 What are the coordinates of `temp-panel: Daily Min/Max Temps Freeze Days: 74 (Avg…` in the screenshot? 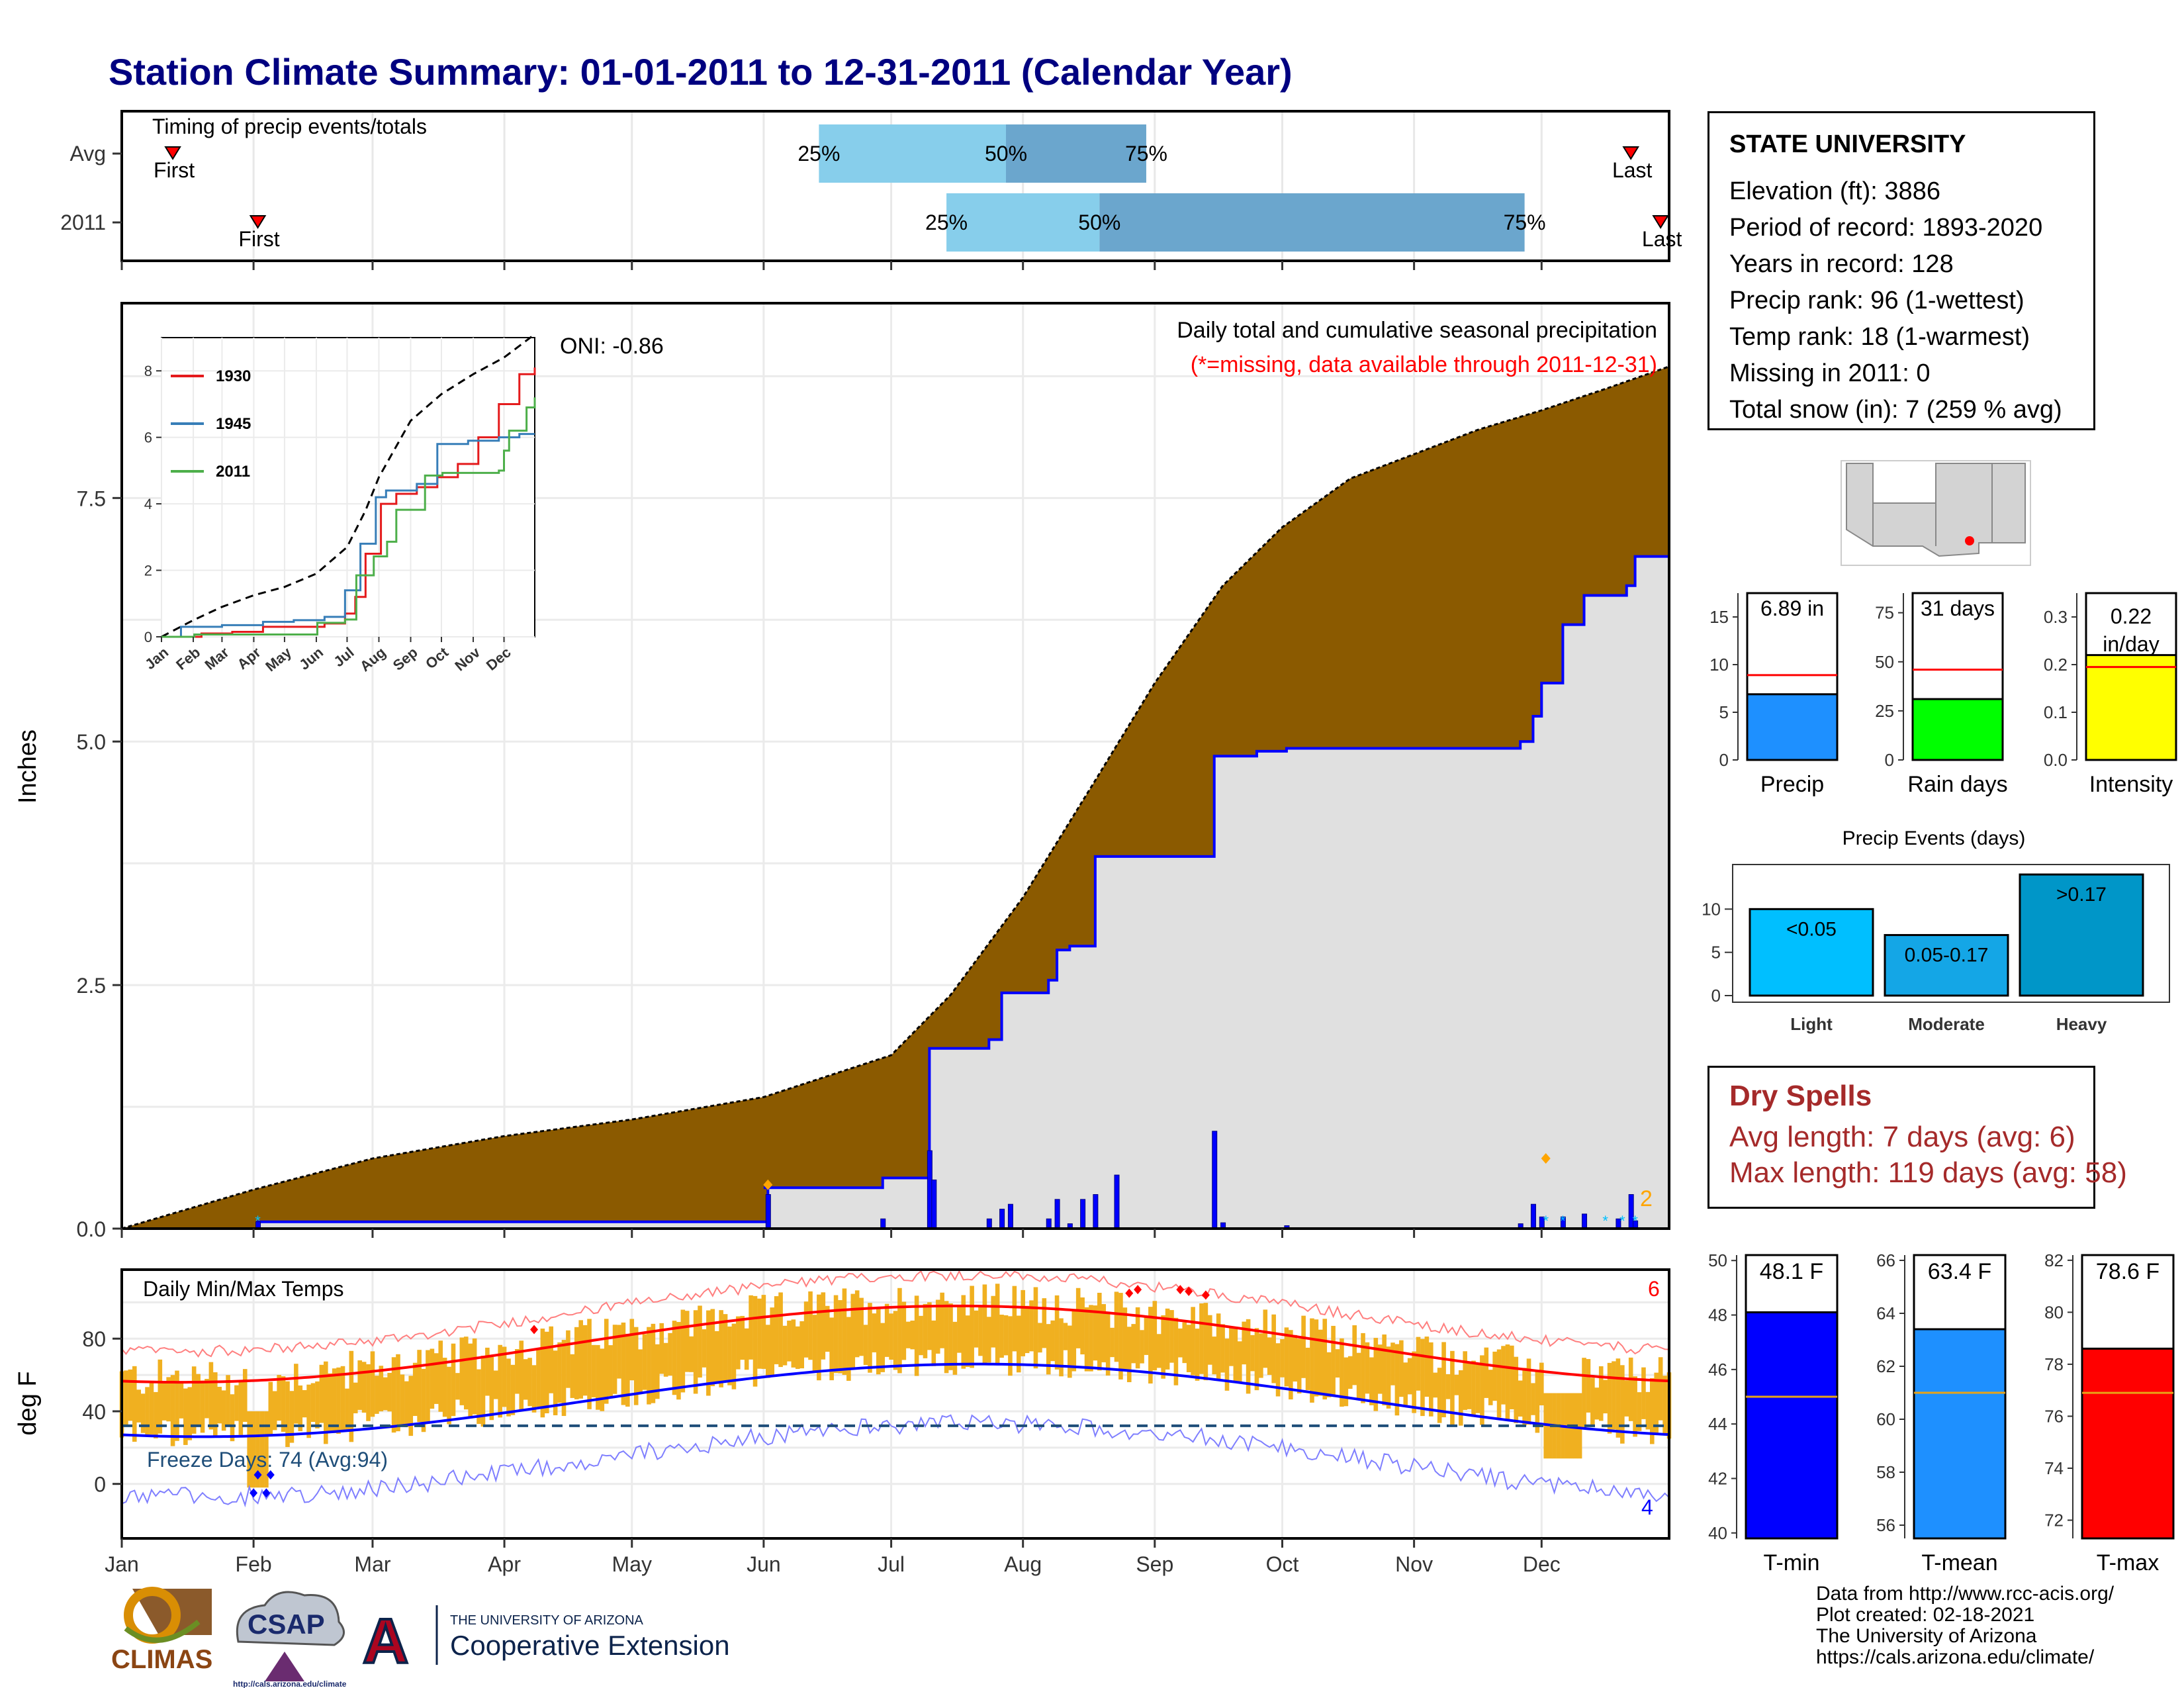 It's located at (843, 1422).